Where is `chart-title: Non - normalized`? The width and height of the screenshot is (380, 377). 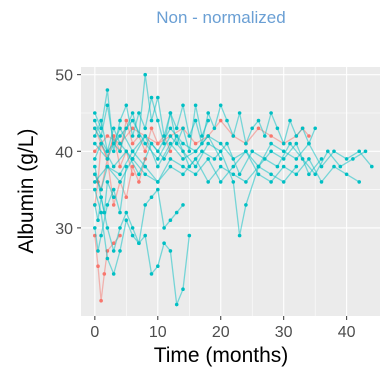 chart-title: Non - normalized is located at coordinates (220, 17).